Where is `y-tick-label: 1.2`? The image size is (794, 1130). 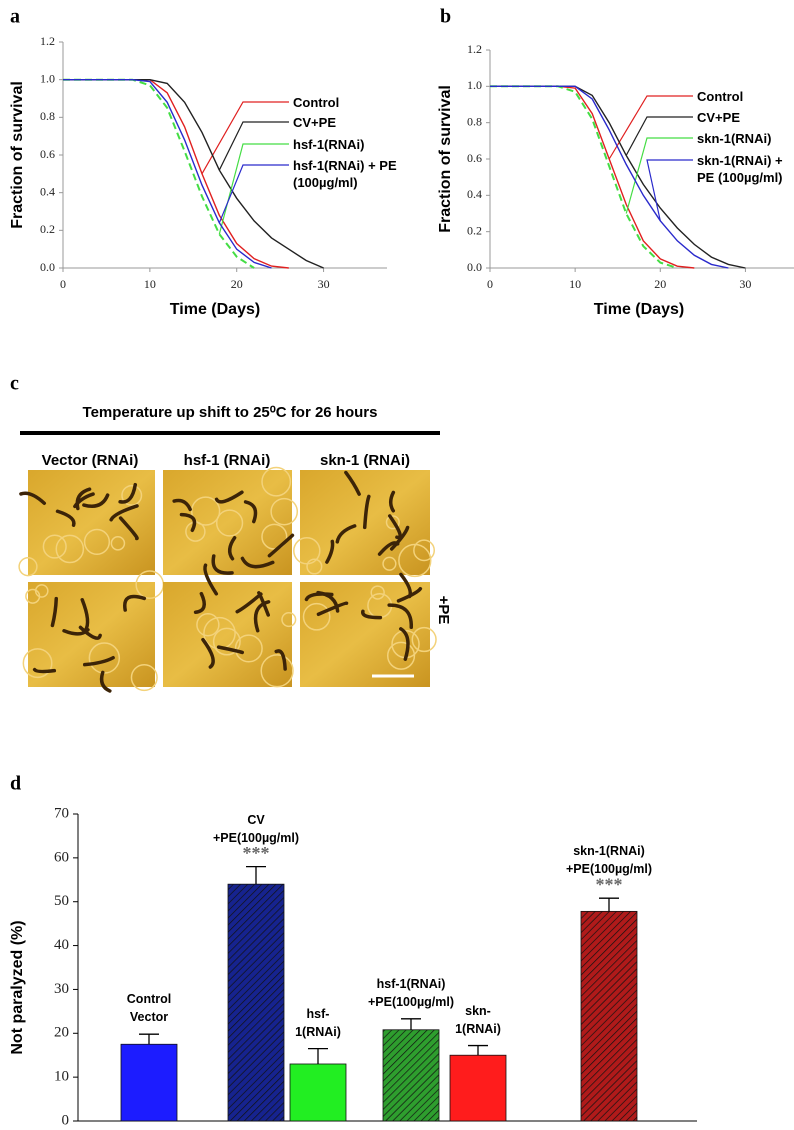
y-tick-label: 1.2 is located at coordinates (474, 49).